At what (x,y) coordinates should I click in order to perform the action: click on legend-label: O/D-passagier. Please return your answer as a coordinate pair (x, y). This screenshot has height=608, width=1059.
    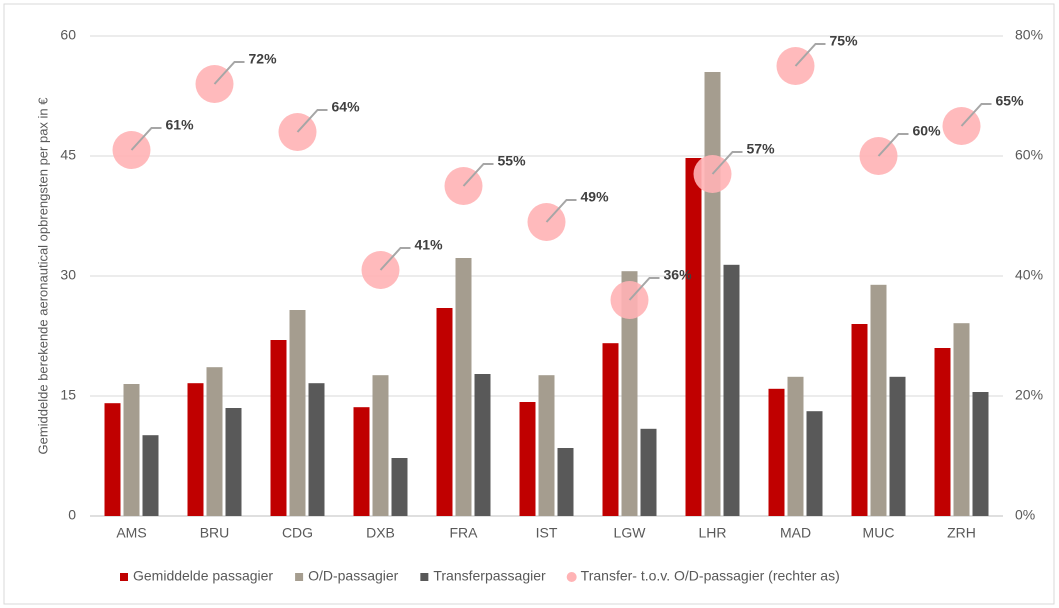
    Looking at the image, I should click on (353, 576).